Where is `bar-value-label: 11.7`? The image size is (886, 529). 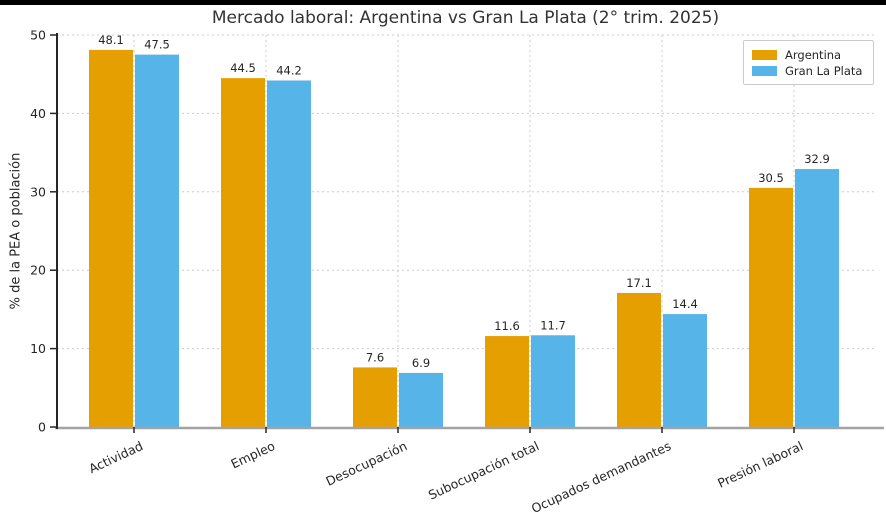
bar-value-label: 11.7 is located at coordinates (553, 325).